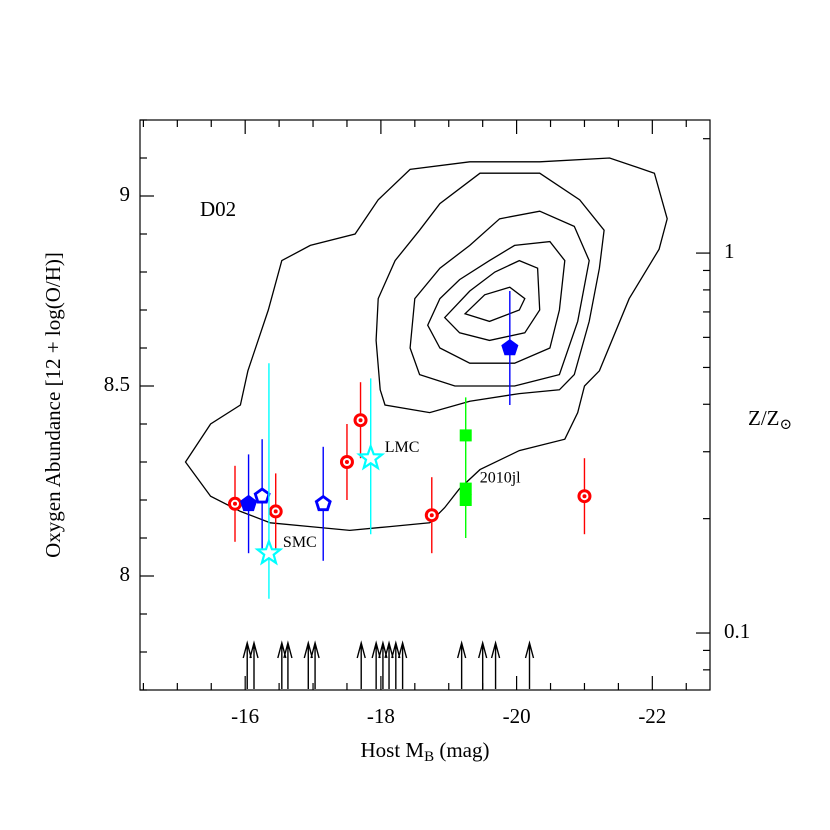 This screenshot has width=830, height=830. Describe the element at coordinates (764, 418) in the screenshot. I see `y2-label-part: Z/Z` at that location.